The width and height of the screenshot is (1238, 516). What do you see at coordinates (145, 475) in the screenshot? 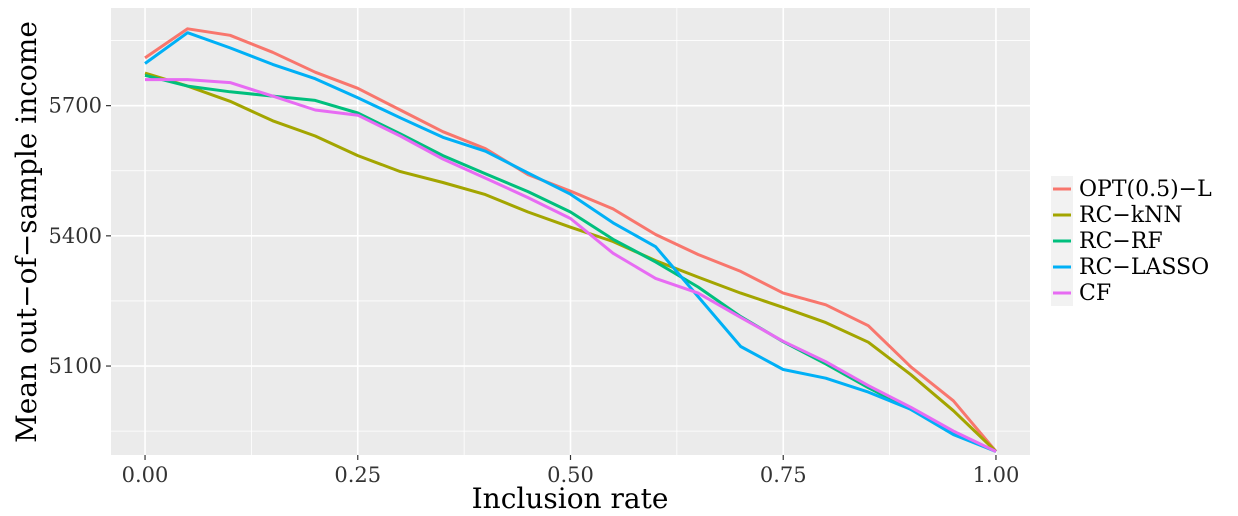
I see `x-tick-label: 0.00` at bounding box center [145, 475].